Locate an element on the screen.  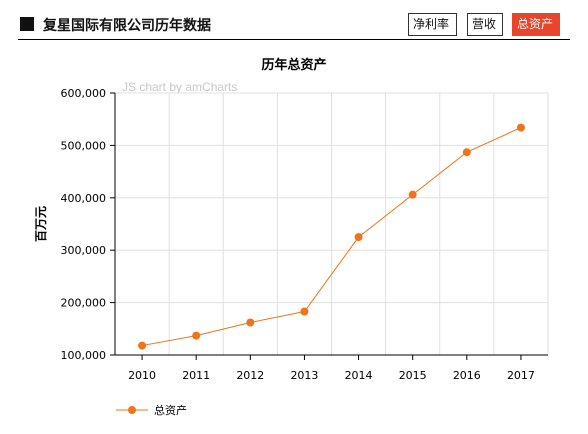
legend-marker is located at coordinates (132, 410).